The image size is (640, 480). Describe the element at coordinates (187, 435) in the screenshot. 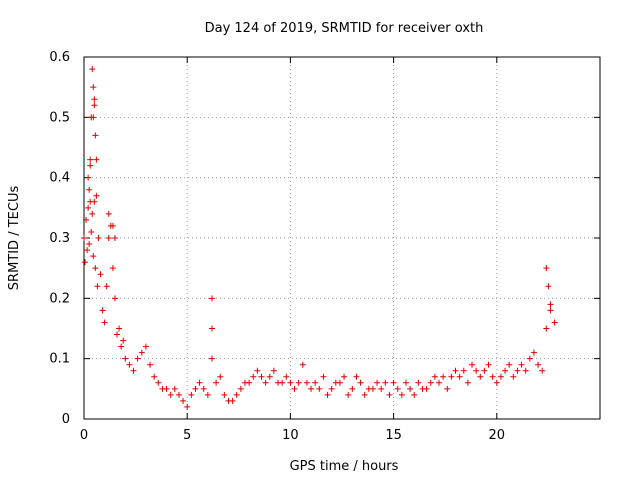

I see `x-tick-label: 5` at that location.